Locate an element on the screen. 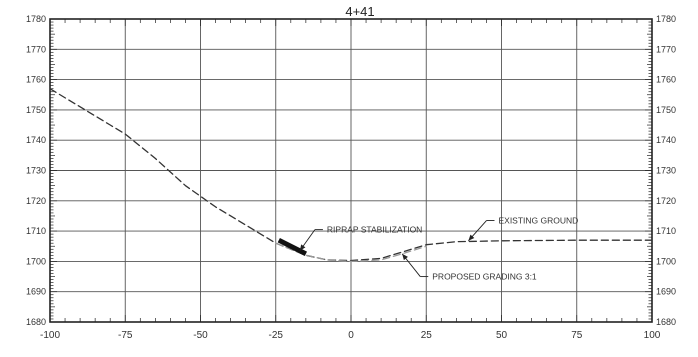 Image resolution: width=698 pixels, height=357 pixels. y-tick-label-right: 1750 is located at coordinates (666, 110).